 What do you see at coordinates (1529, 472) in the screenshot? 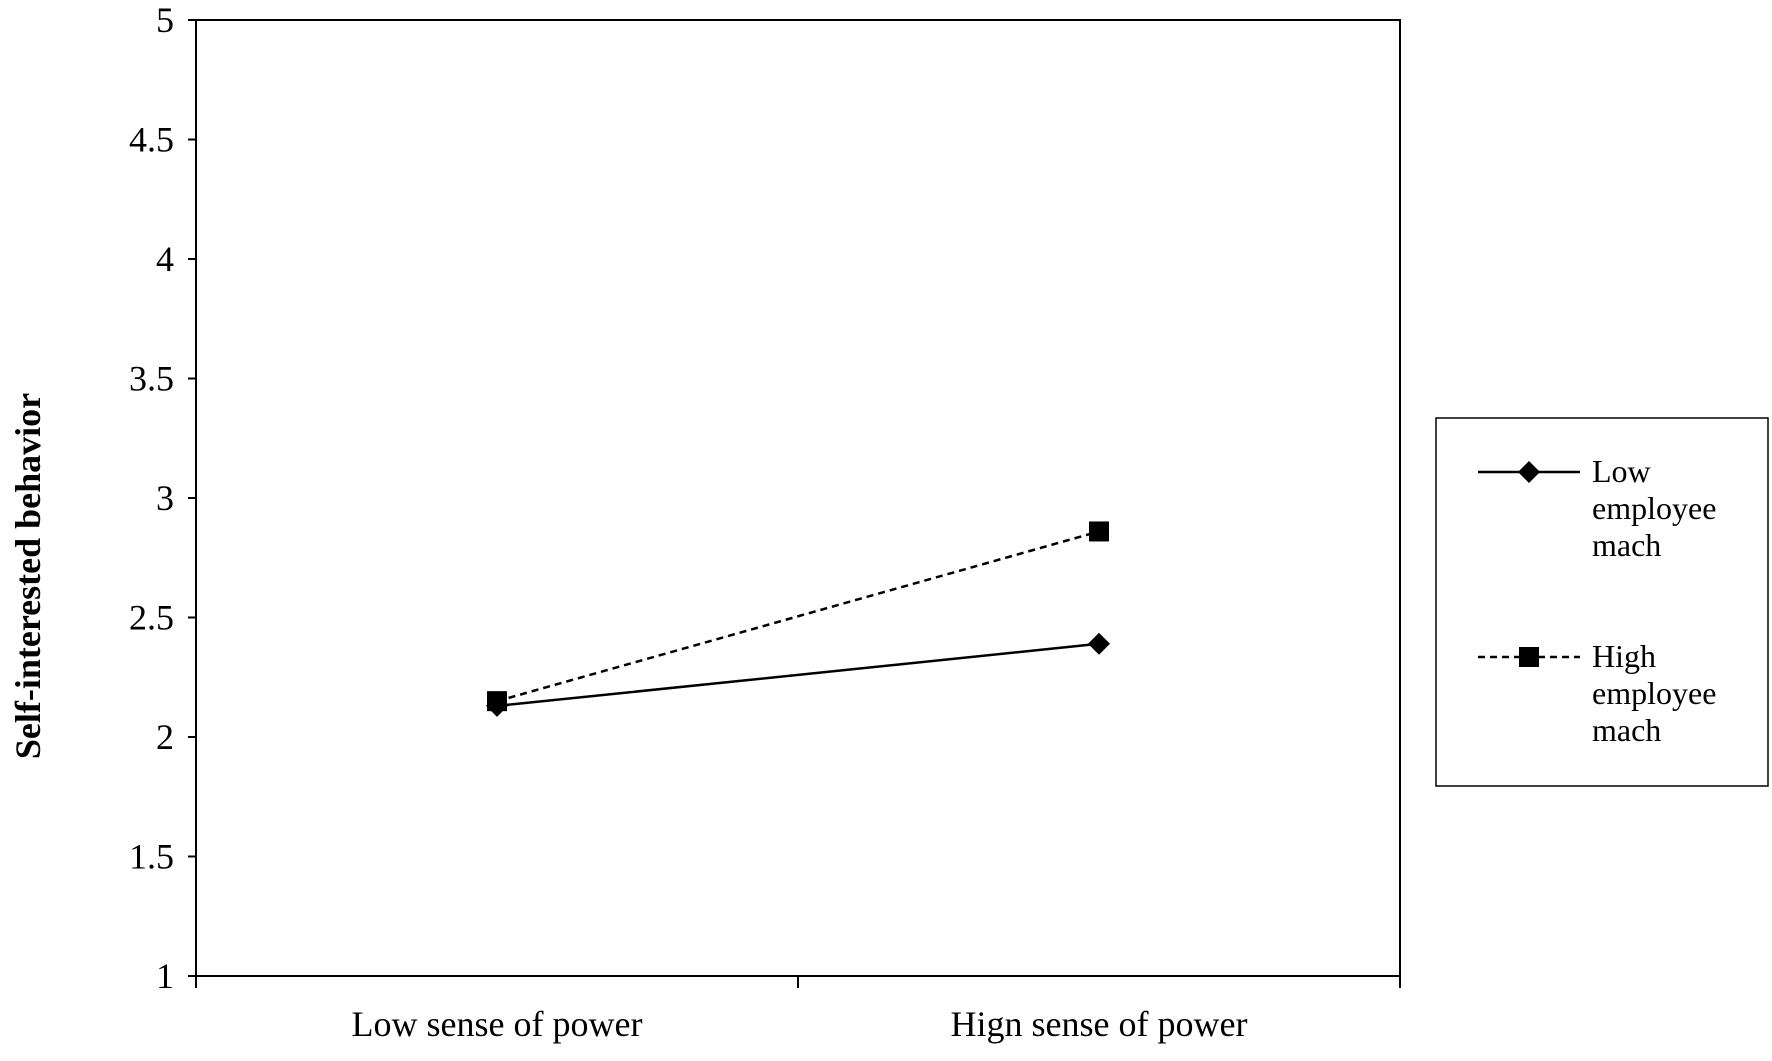
I see `legend-marker-diamond` at bounding box center [1529, 472].